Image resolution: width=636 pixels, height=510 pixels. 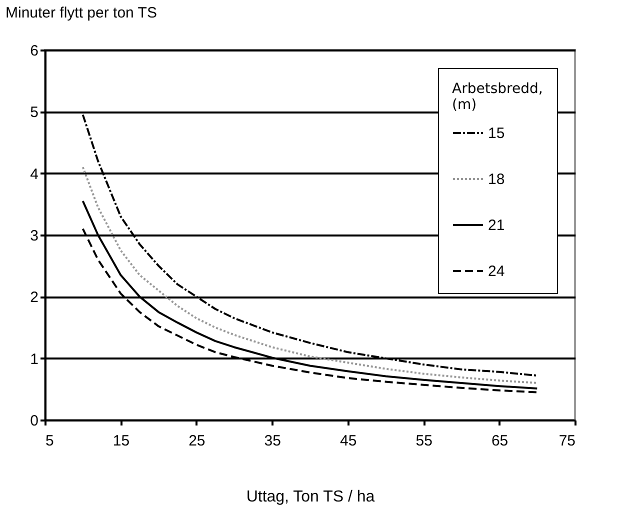 I want to click on y-axis-title: Minuter flytt per ton TS, so click(x=81, y=13).